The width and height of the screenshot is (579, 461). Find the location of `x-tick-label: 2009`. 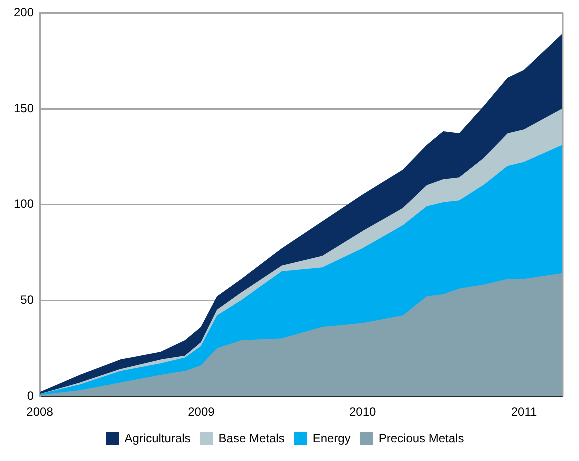

x-tick-label: 2009 is located at coordinates (202, 412).